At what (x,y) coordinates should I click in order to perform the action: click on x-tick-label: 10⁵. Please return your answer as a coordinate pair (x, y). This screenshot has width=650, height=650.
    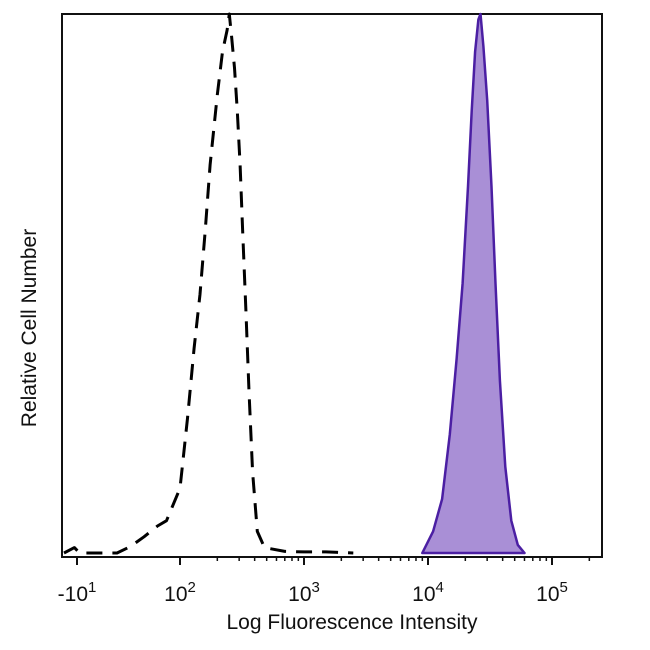
    Looking at the image, I should click on (552, 592).